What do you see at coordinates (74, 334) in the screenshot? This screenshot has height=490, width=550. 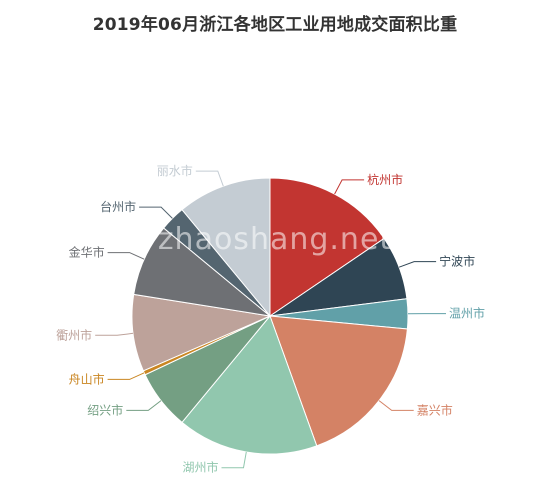 I see `slice-label: 衢州市` at bounding box center [74, 334].